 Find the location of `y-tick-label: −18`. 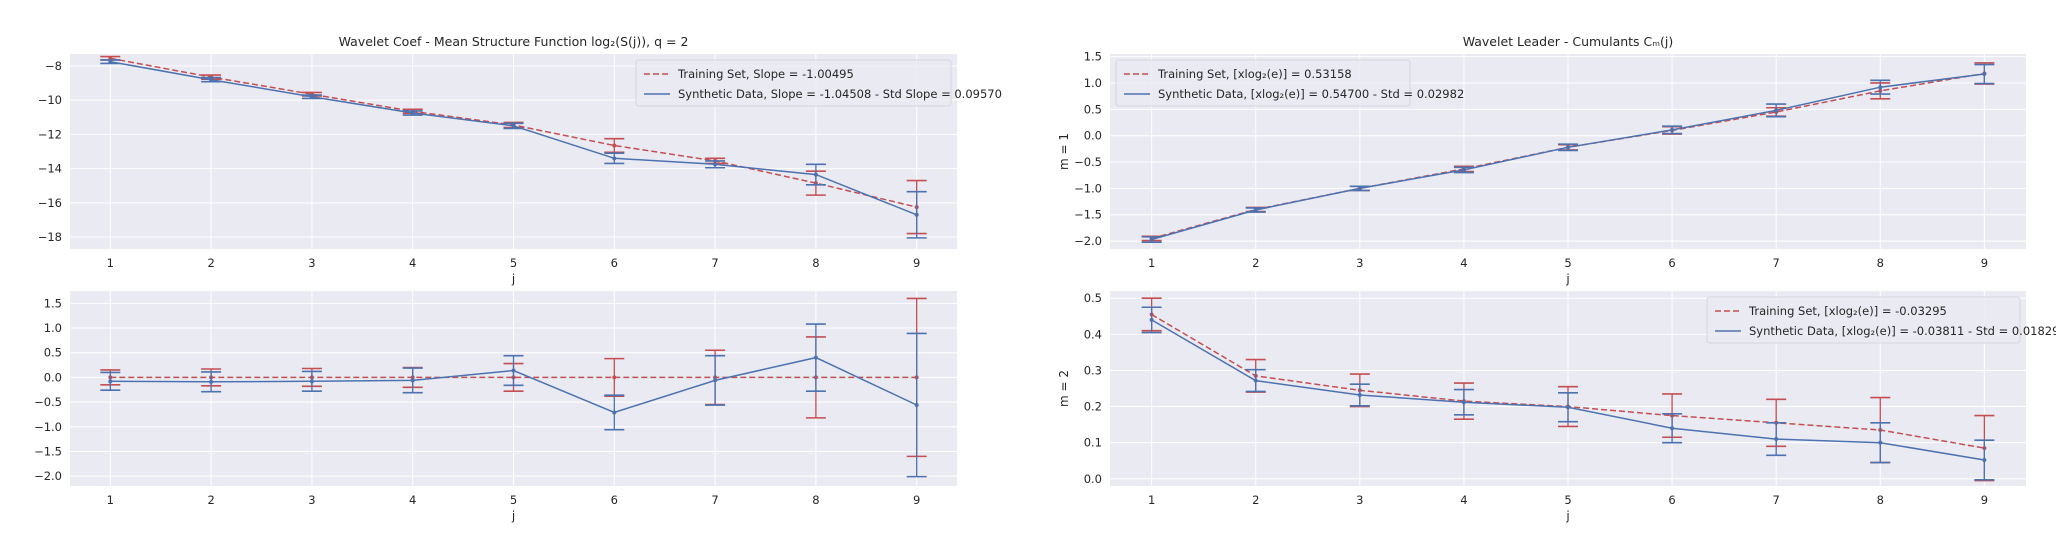

y-tick-label: −18 is located at coordinates (50, 237).